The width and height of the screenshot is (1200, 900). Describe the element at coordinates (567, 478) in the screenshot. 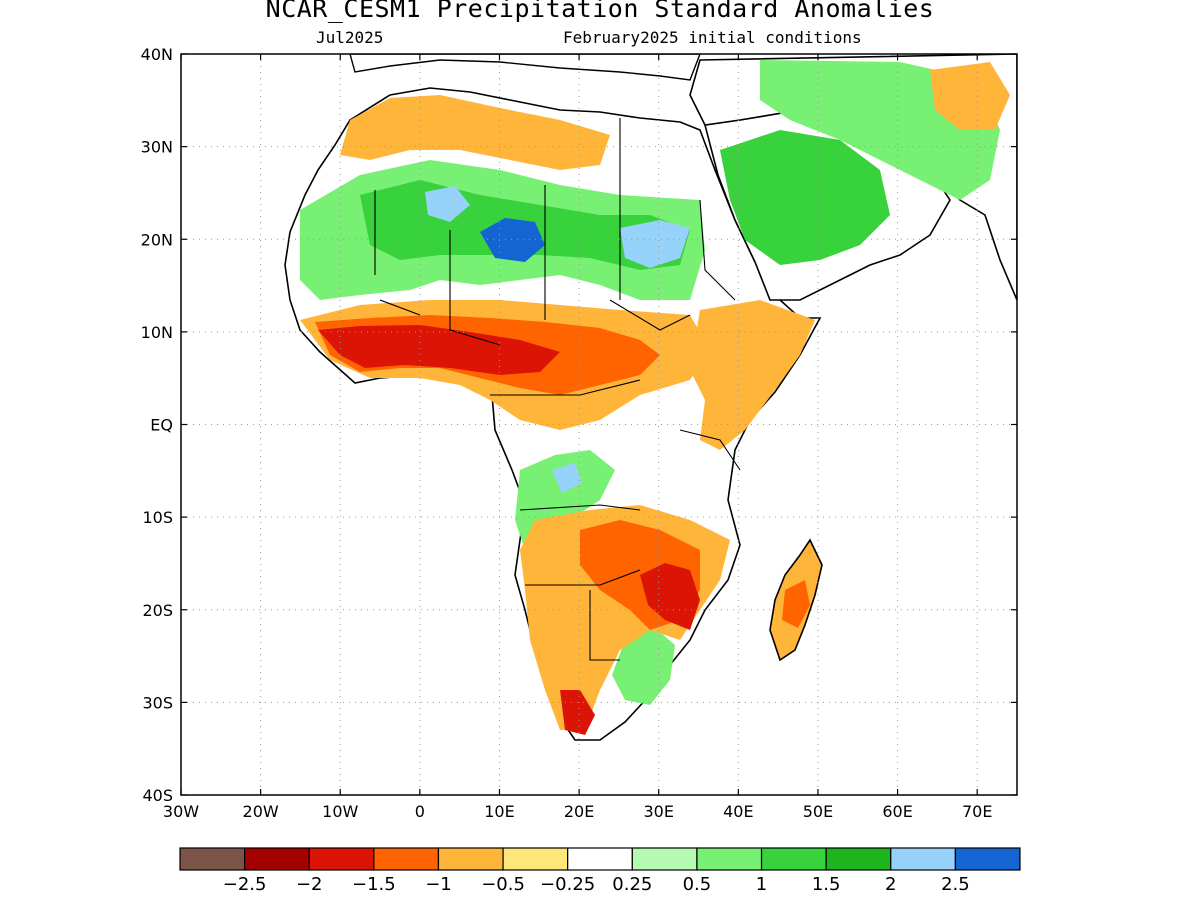

I see `wet-anomaly-angola-blue` at that location.